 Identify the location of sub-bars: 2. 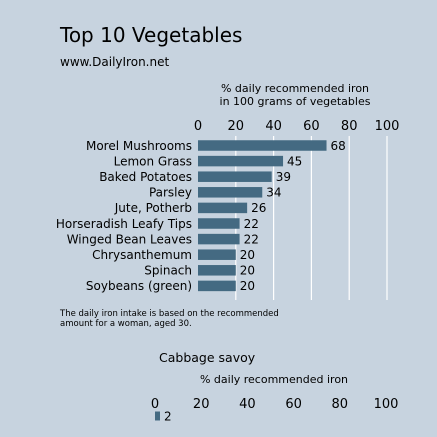
(163, 416).